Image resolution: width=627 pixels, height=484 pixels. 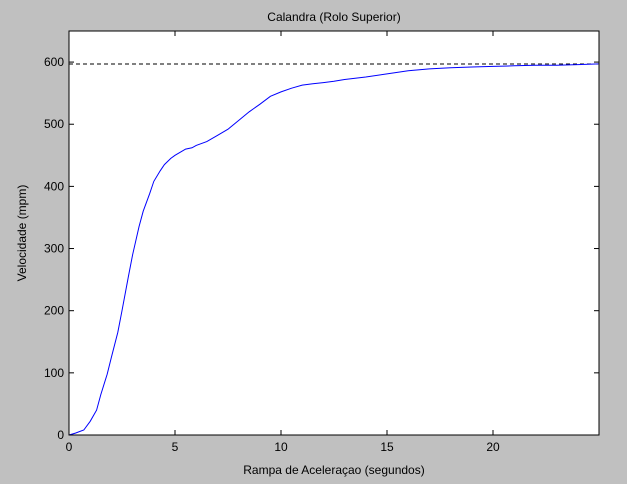 I want to click on y-tick-label: 300, so click(x=54, y=249).